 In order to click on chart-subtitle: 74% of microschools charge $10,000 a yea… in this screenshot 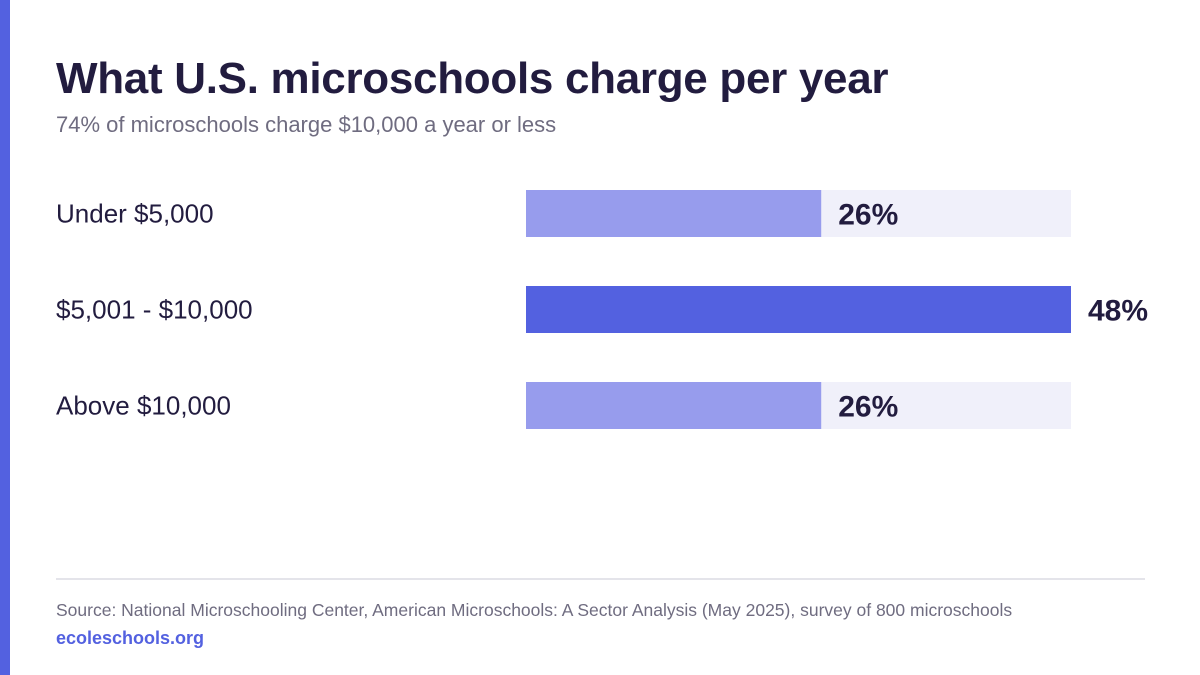, I will do `click(306, 124)`.